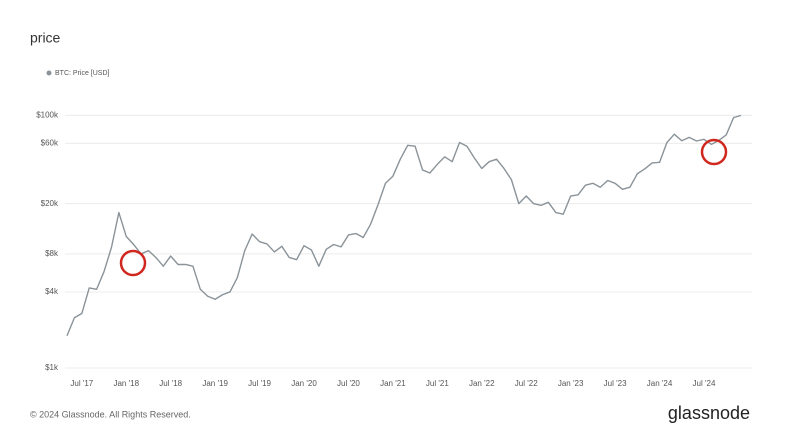 The height and width of the screenshot is (445, 800). Describe the element at coordinates (82, 73) in the screenshot. I see `legend-label: BTC: Price [USD]` at that location.